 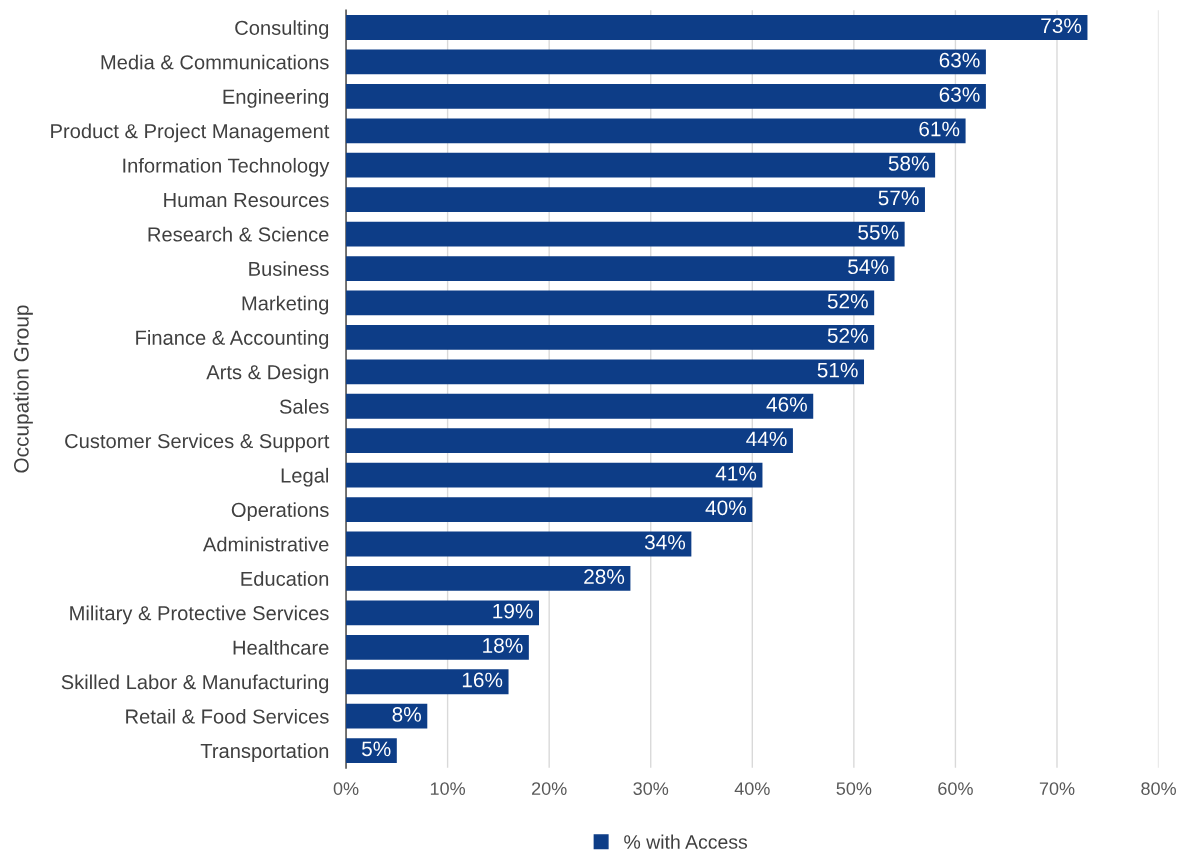 I want to click on data-label: 40%, so click(x=725, y=508).